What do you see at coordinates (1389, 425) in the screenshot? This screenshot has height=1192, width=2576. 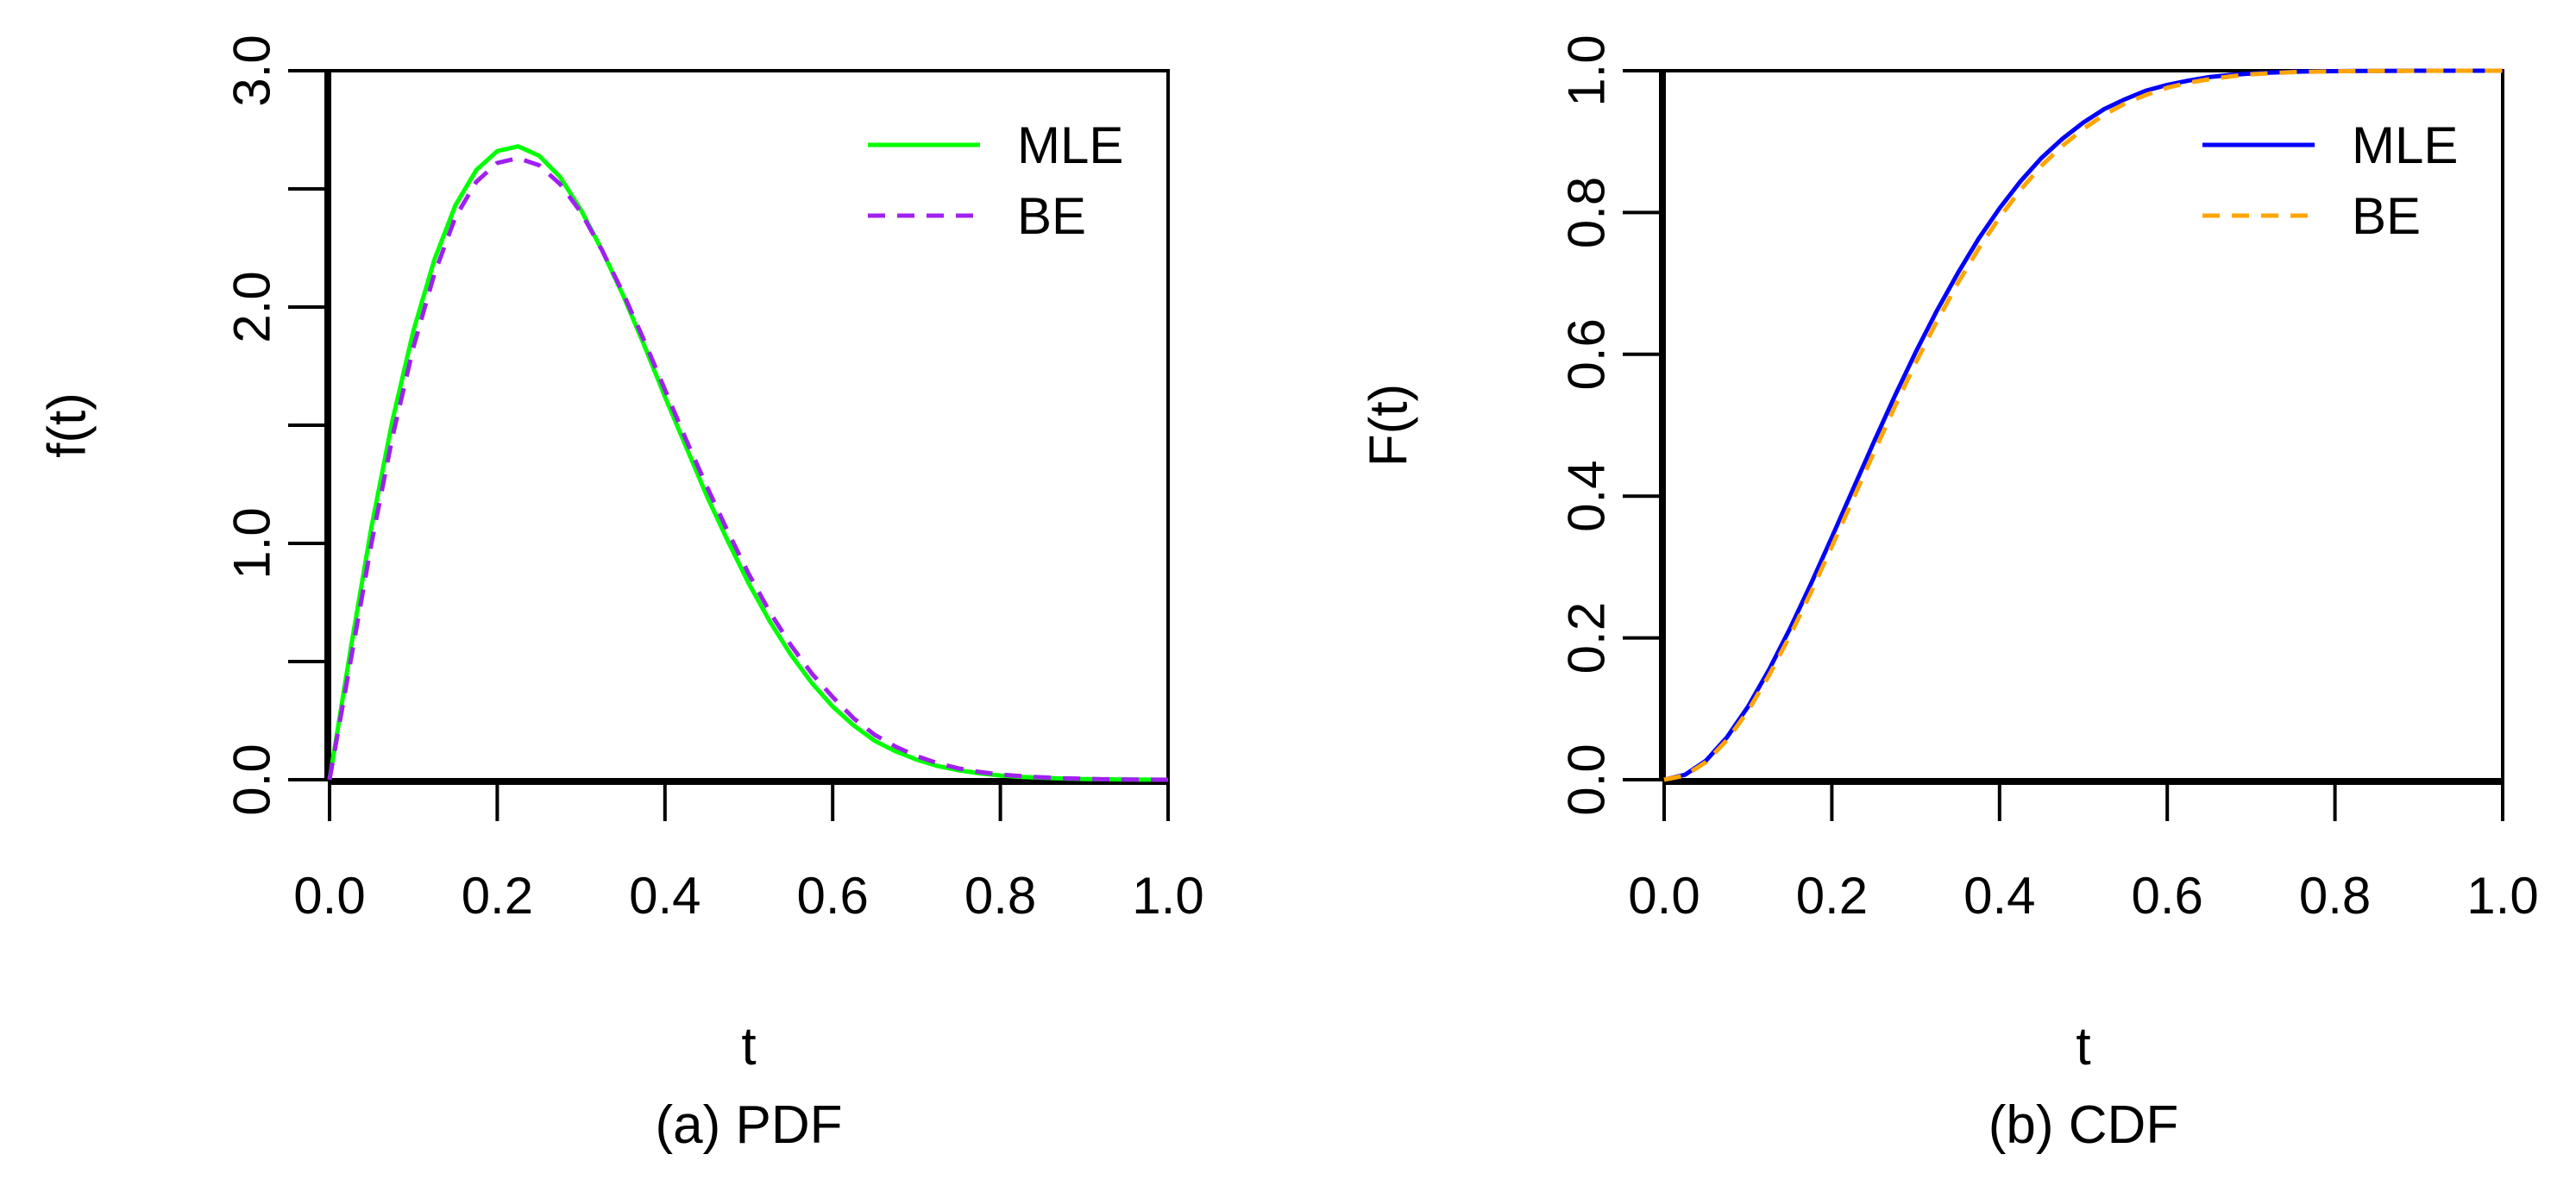 I see `y-axis-label: F(t)` at bounding box center [1389, 425].